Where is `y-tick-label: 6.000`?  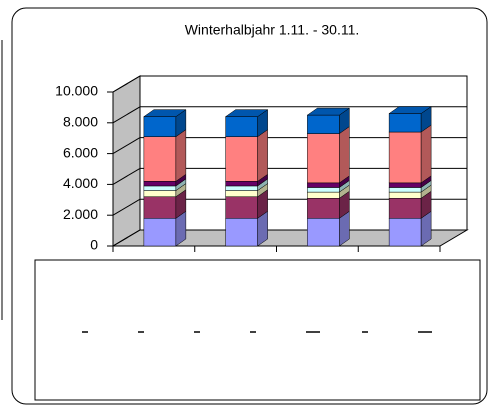 y-tick-label: 6.000 is located at coordinates (80, 152).